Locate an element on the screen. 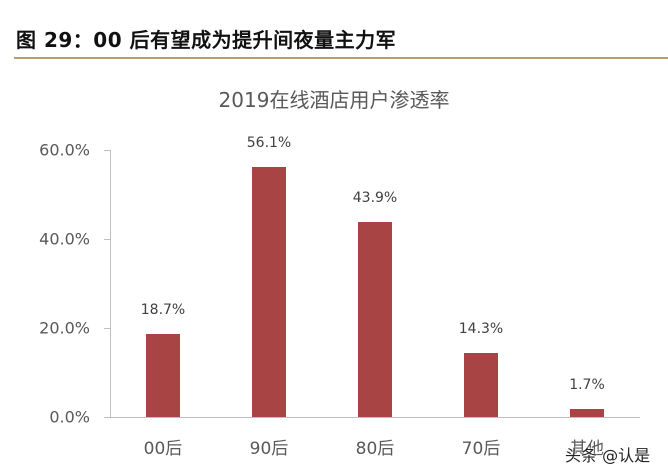 The height and width of the screenshot is (475, 668). x-category-label: 90后 is located at coordinates (269, 449).